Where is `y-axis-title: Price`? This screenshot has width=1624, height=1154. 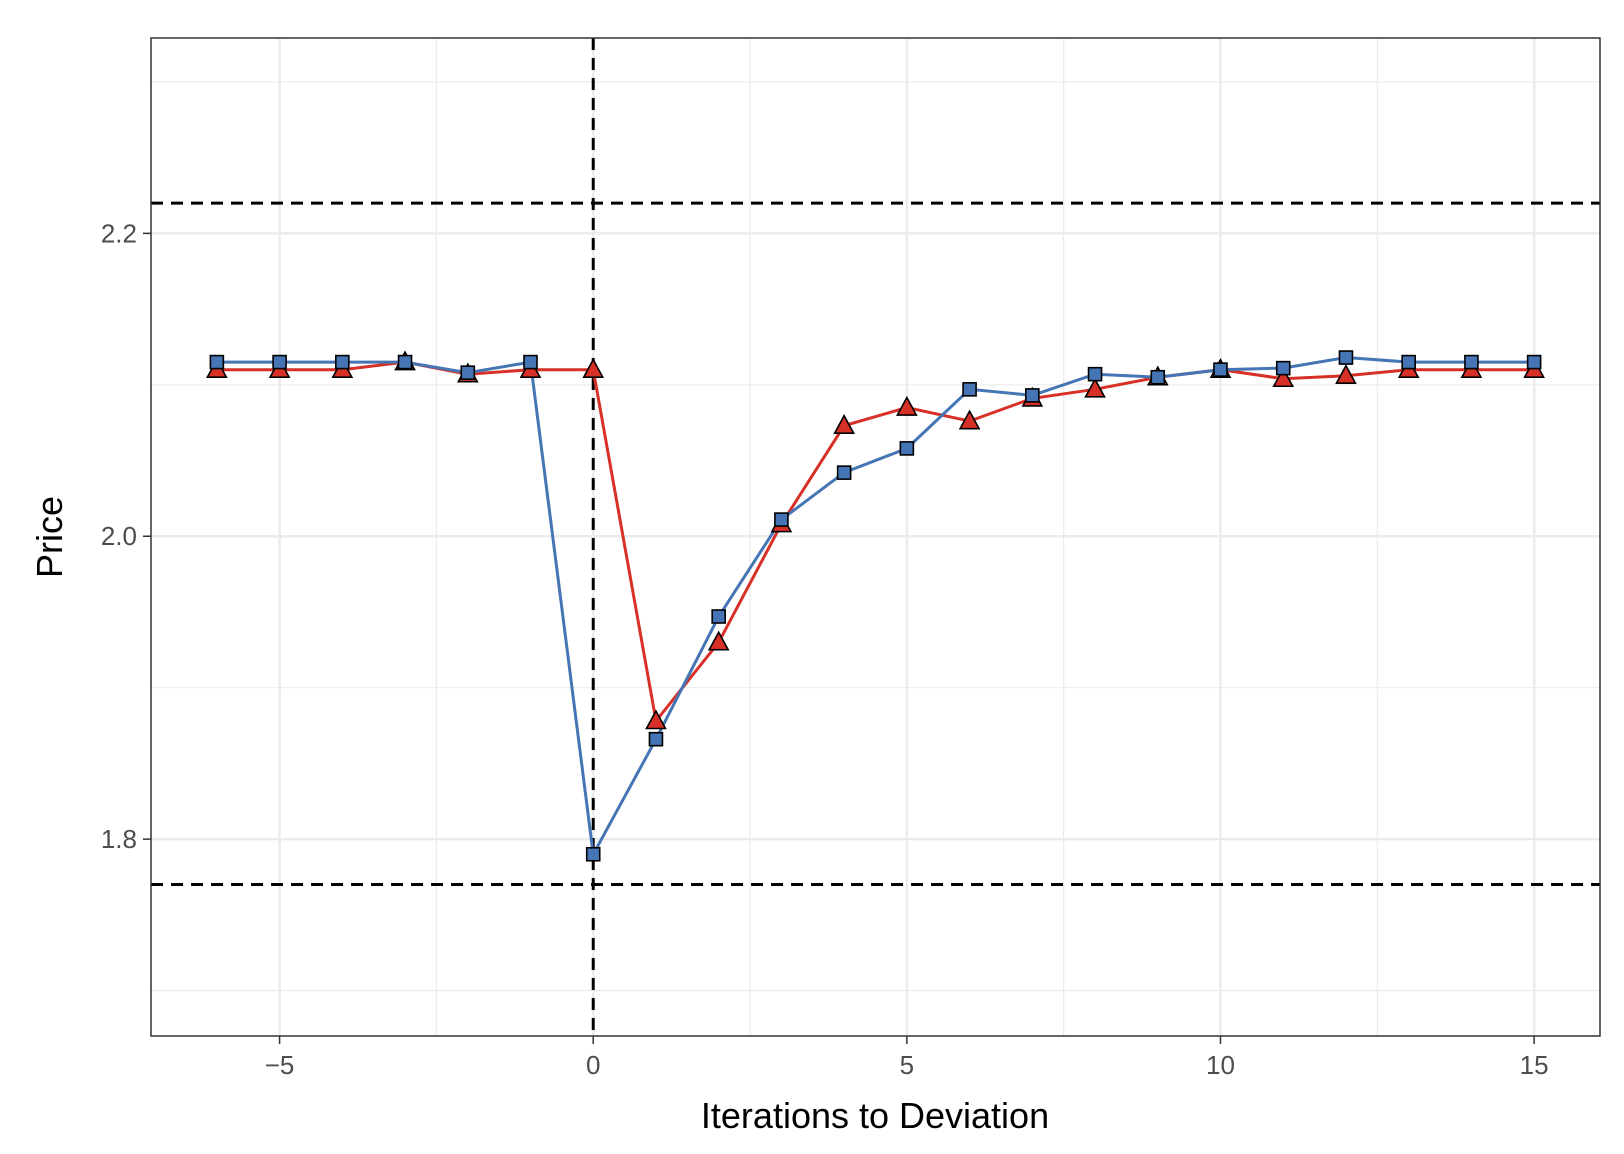
y-axis-title: Price is located at coordinates (49, 537).